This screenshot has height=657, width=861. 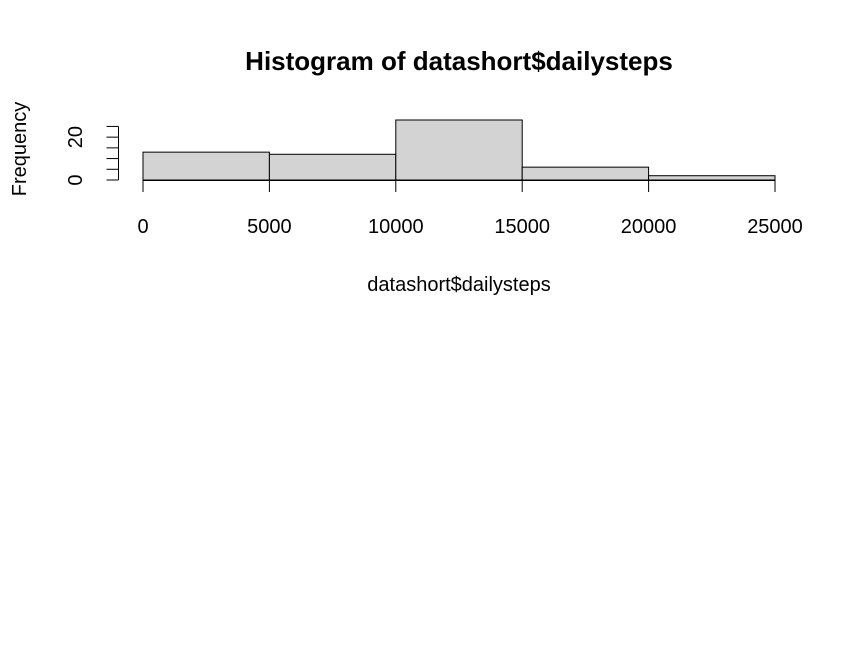 What do you see at coordinates (20, 149) in the screenshot?
I see `y-axis-label: Frequency` at bounding box center [20, 149].